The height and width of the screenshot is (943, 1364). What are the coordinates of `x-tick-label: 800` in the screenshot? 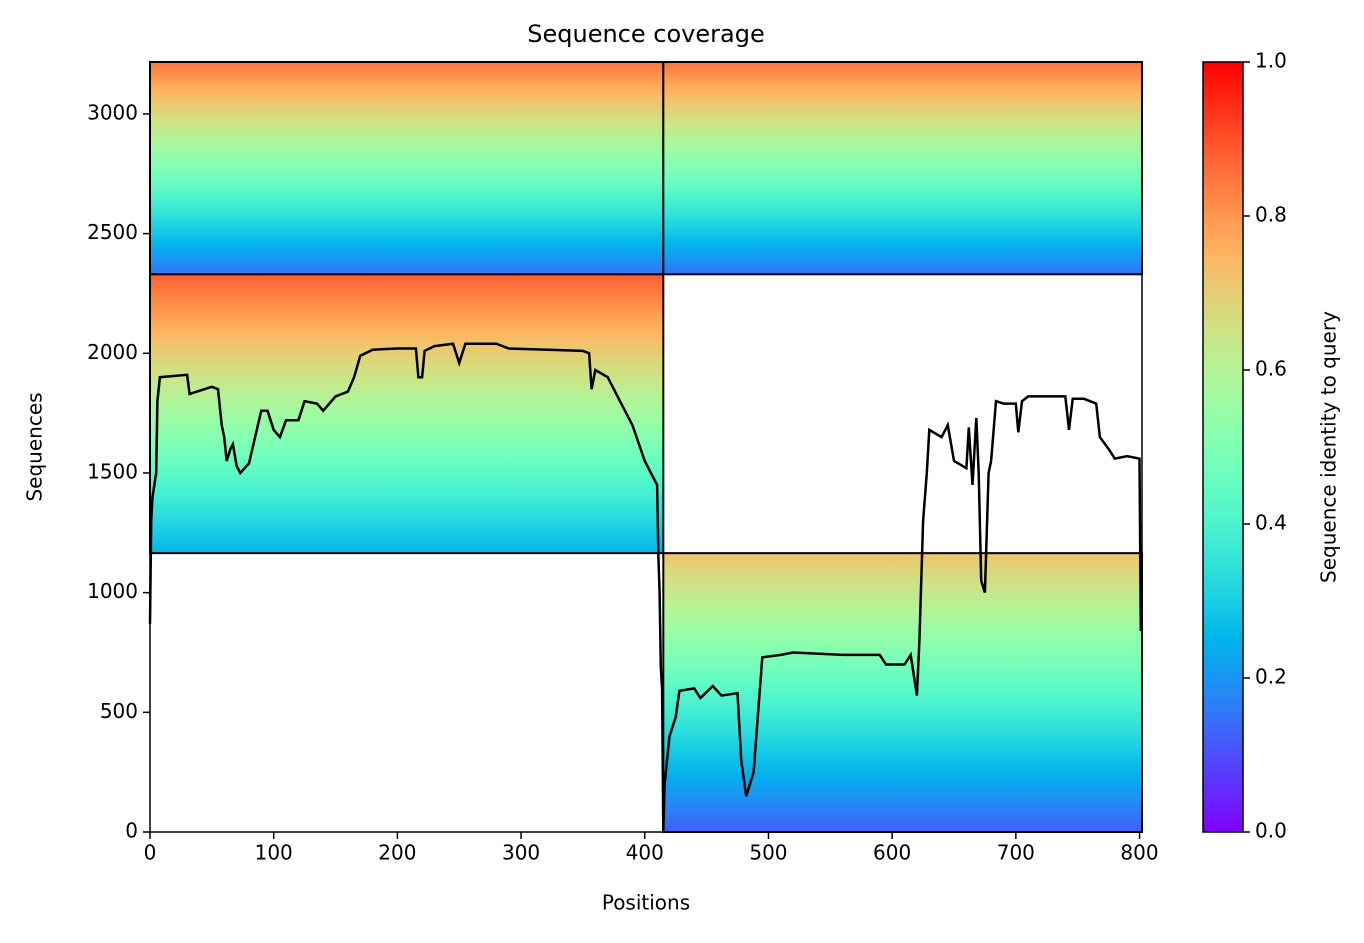 It's located at (1139, 853).